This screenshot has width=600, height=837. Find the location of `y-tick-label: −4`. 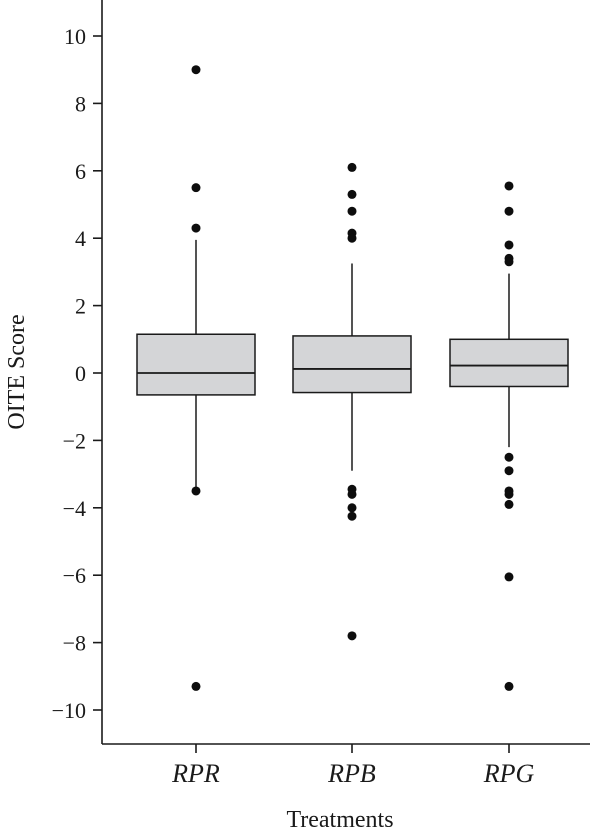

y-tick-label: −4 is located at coordinates (74, 508).